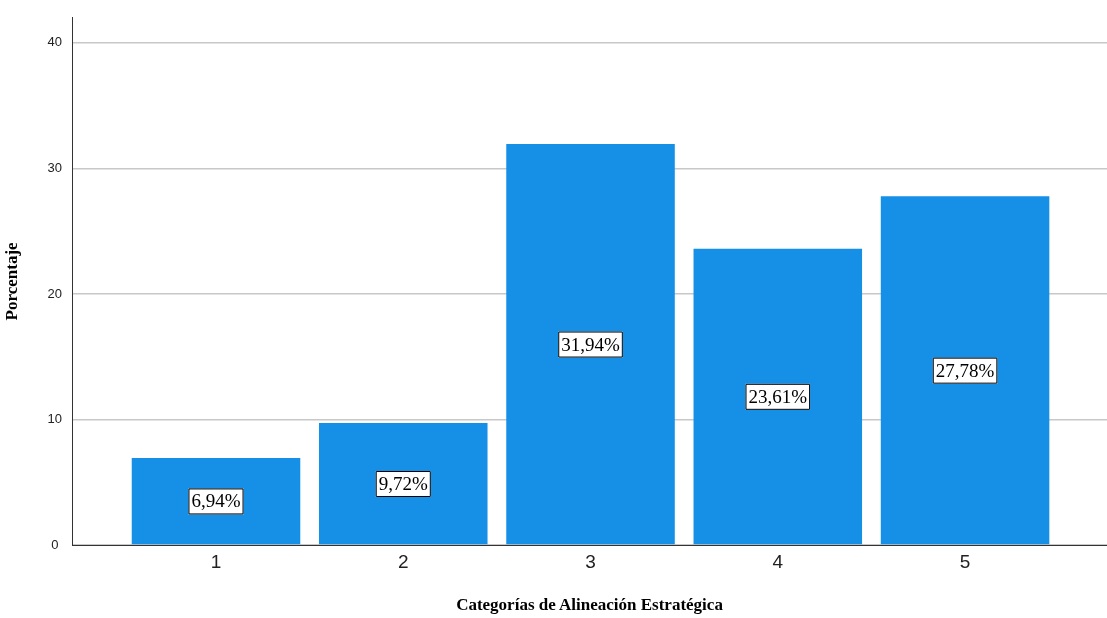 This screenshot has height=618, width=1107. Describe the element at coordinates (11, 281) in the screenshot. I see `y-axis-title: Porcentaje` at that location.